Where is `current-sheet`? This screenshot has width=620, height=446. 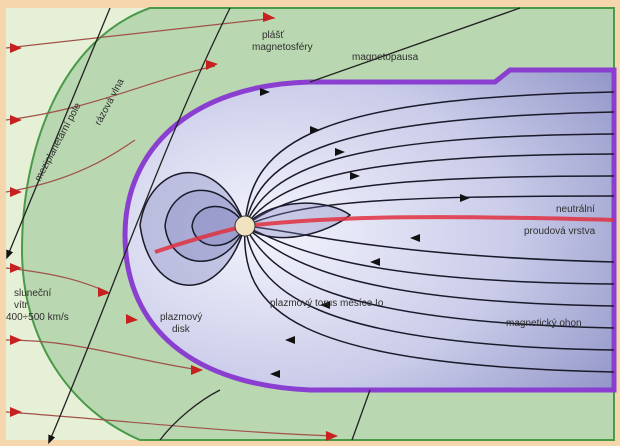
current-sheet is located at coordinates (384, 234).